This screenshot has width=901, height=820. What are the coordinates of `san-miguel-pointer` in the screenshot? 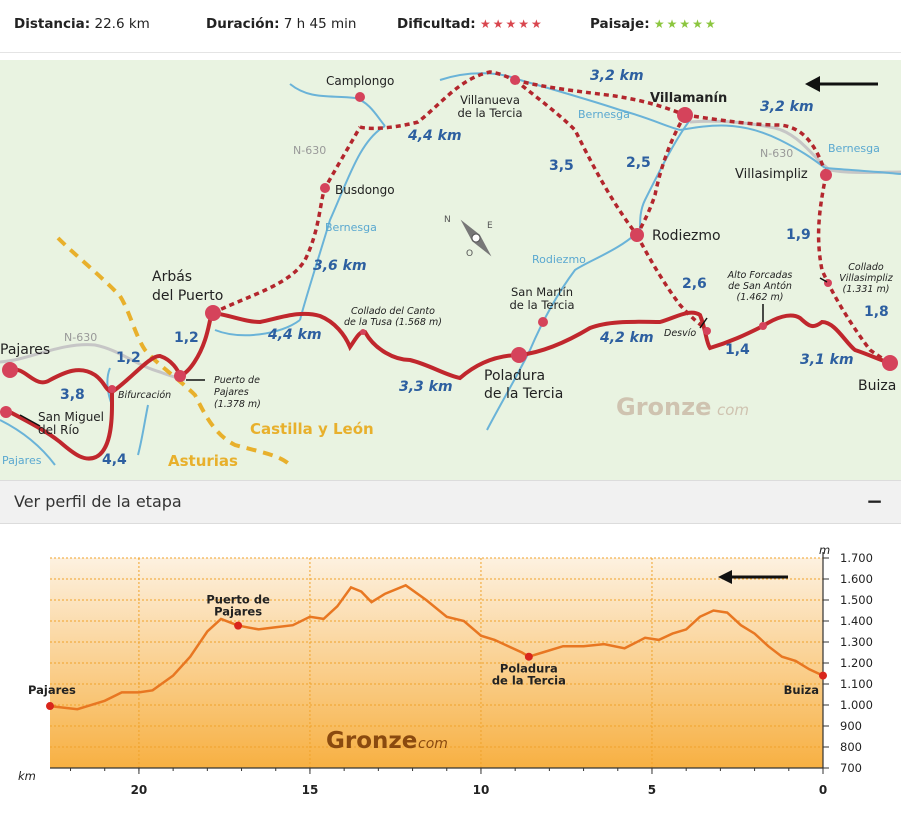 It's located at (30, 420).